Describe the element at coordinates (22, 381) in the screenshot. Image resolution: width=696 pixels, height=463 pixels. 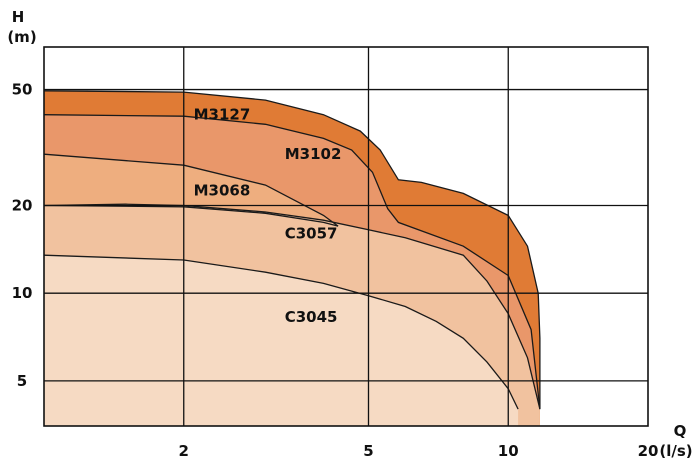
I see `y-tick-label-5: 5` at that location.